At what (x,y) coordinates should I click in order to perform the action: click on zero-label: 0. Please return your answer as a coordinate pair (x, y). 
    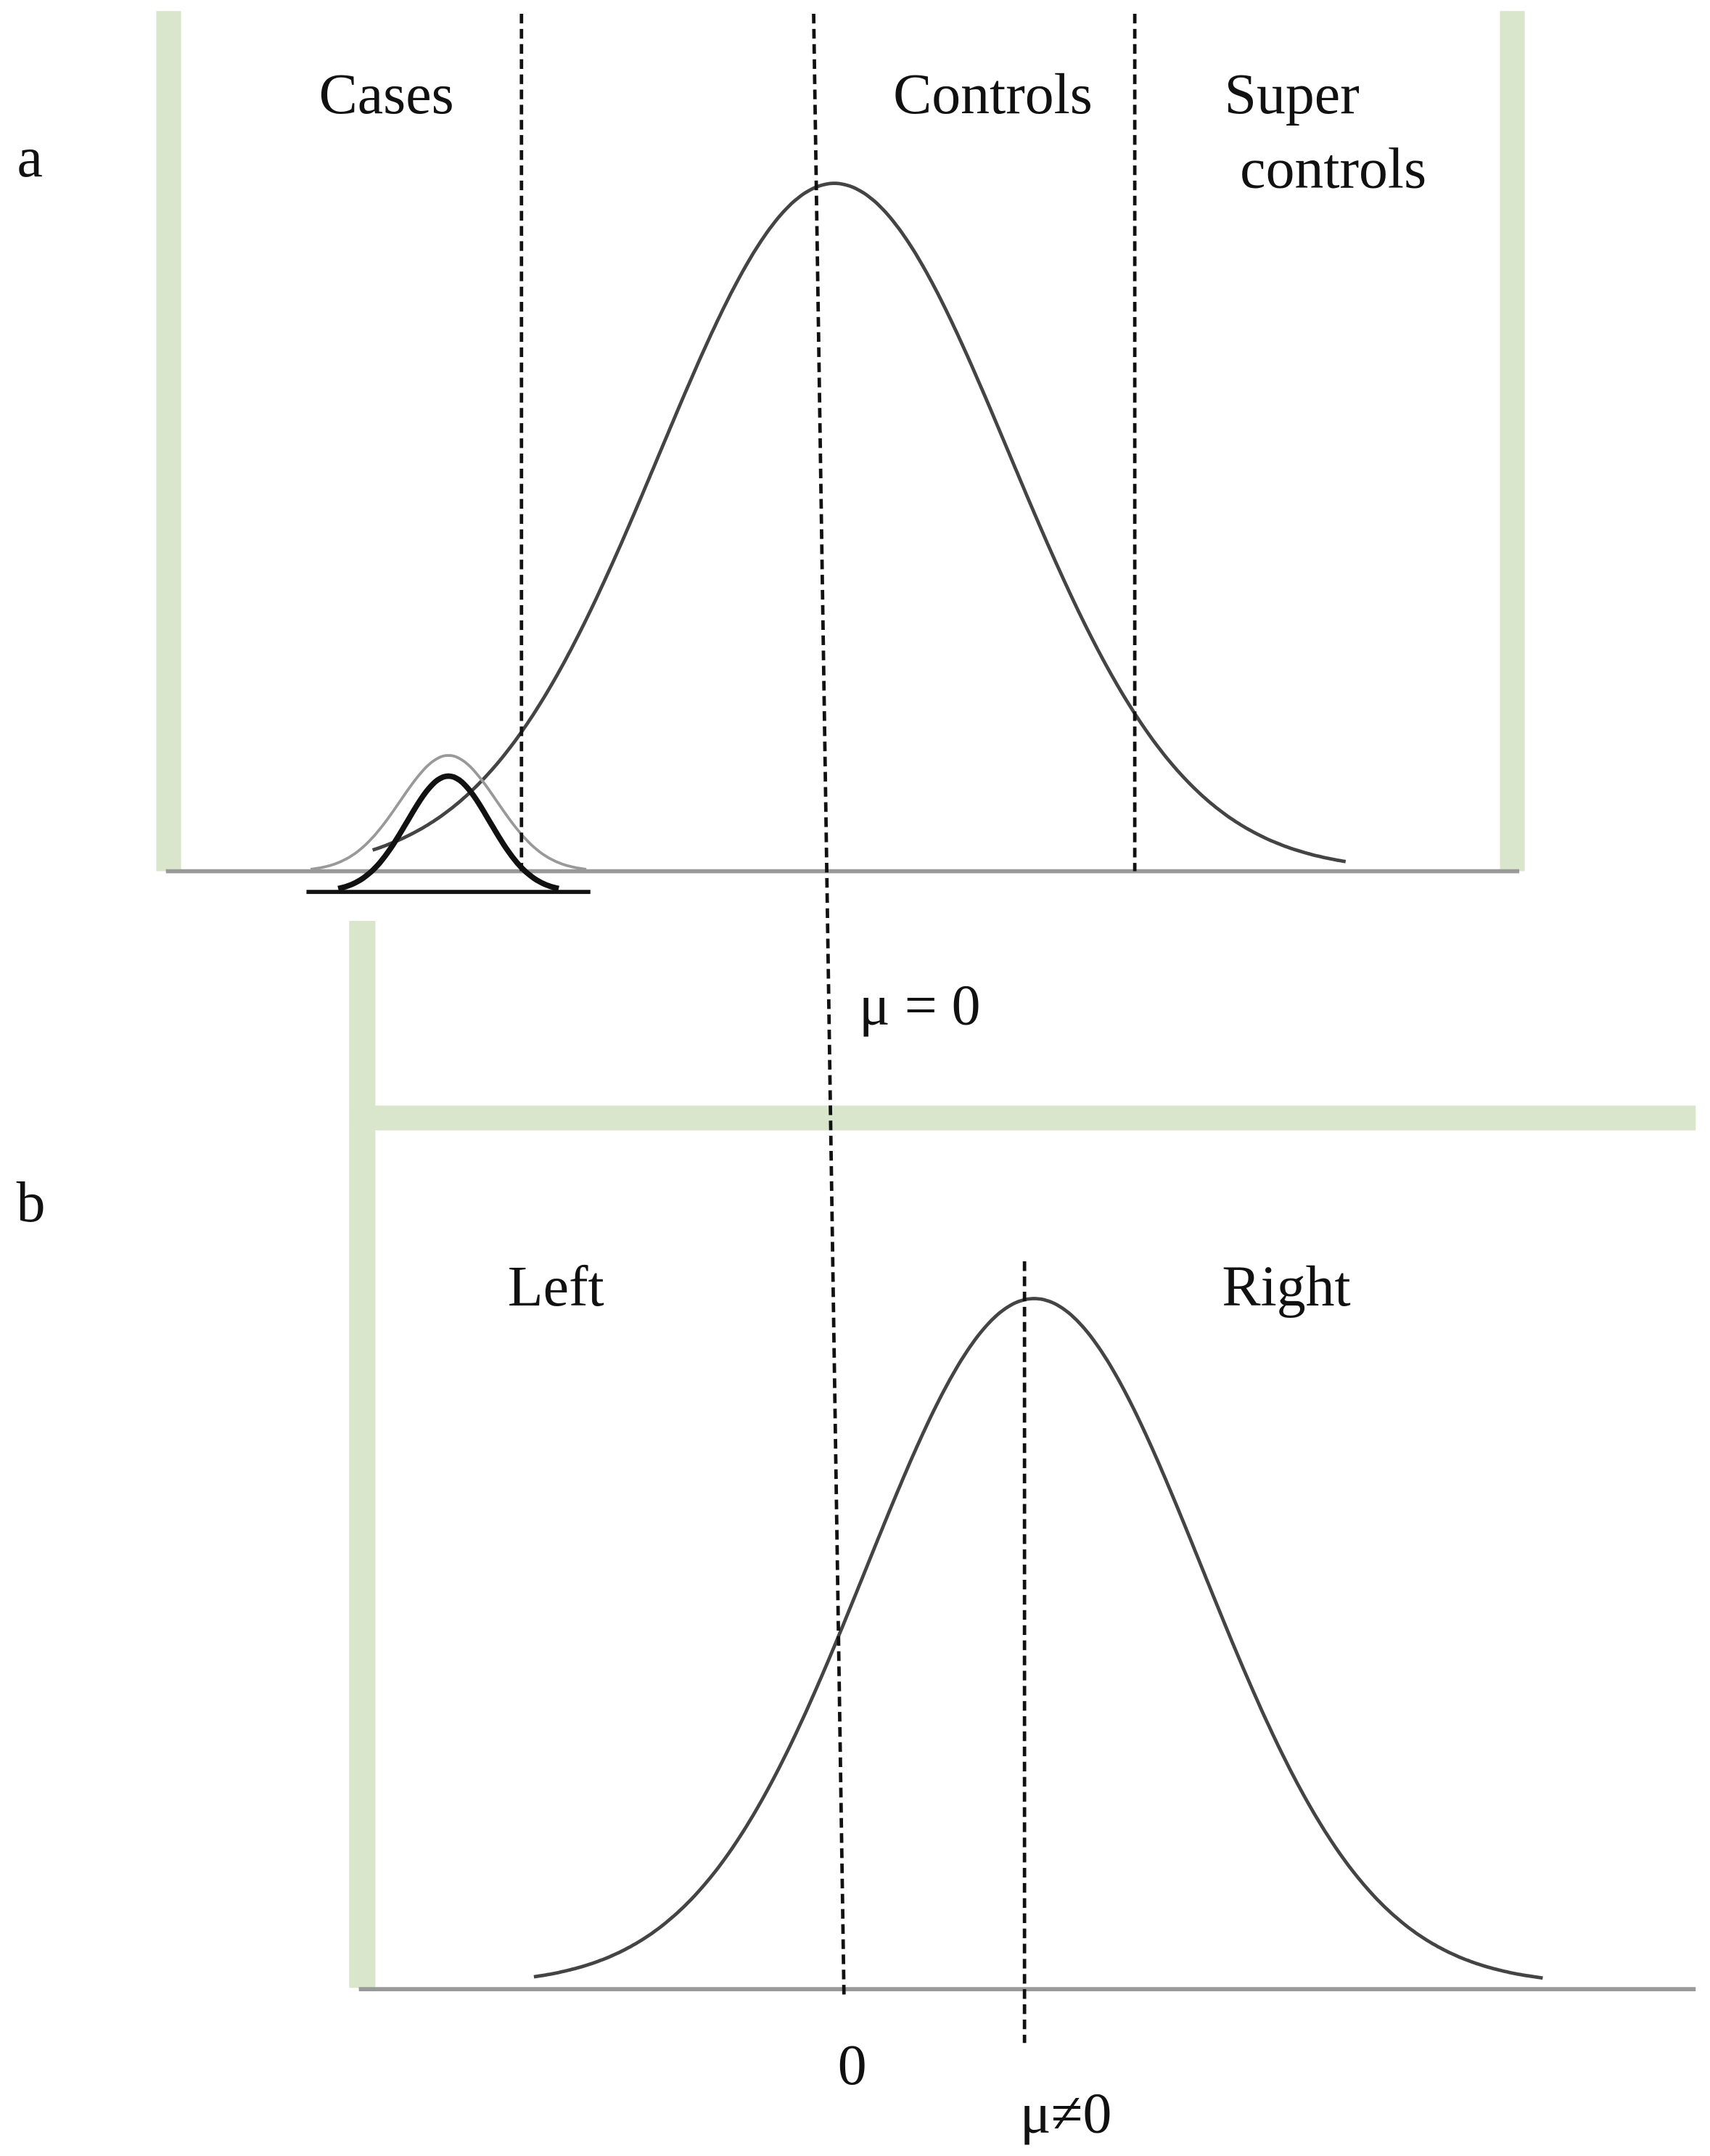
    Looking at the image, I should click on (852, 2065).